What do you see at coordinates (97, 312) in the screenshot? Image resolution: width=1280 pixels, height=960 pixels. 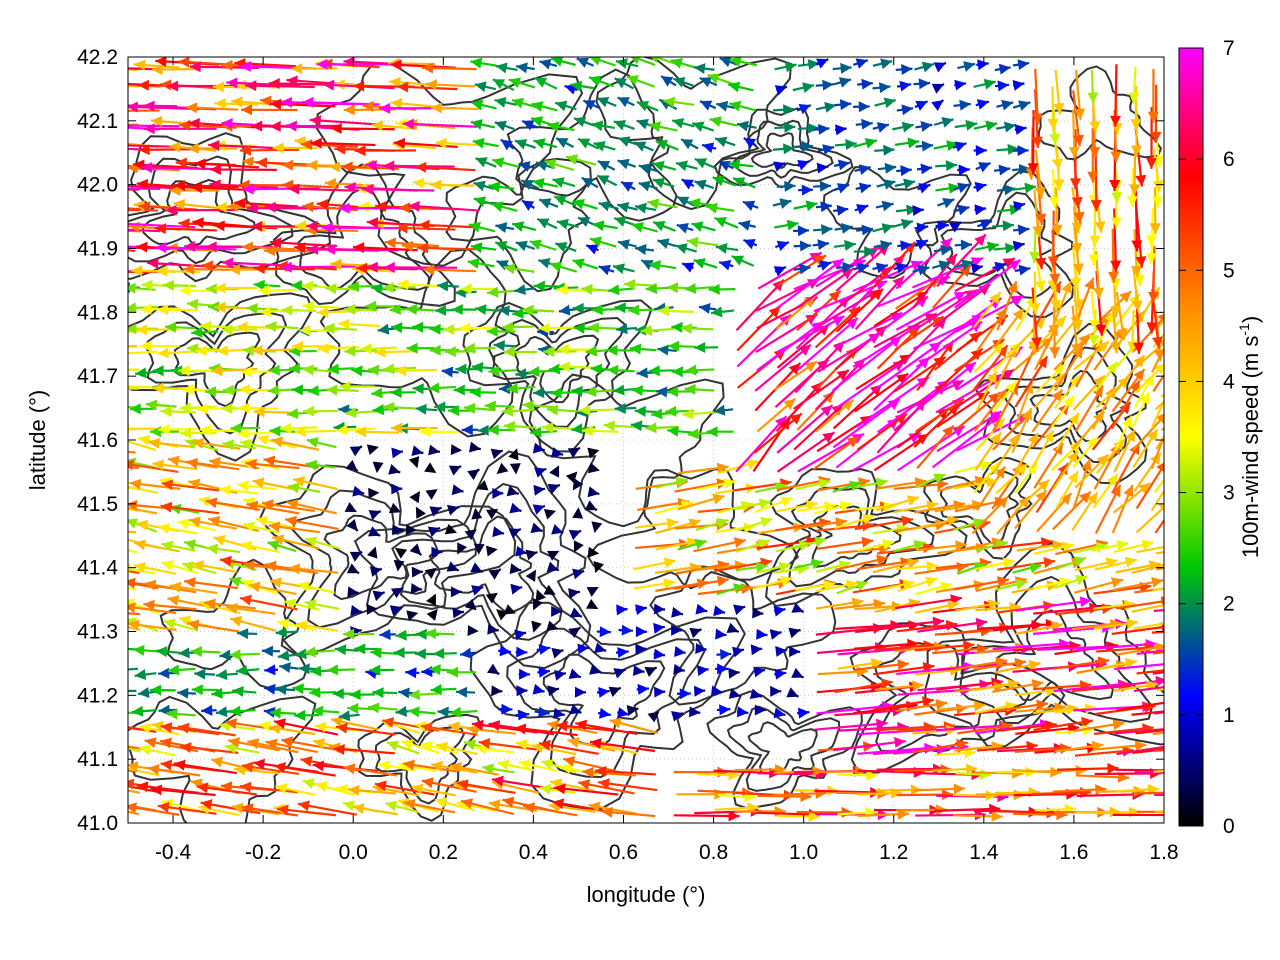 I see `y-tick-label: 41.8` at bounding box center [97, 312].